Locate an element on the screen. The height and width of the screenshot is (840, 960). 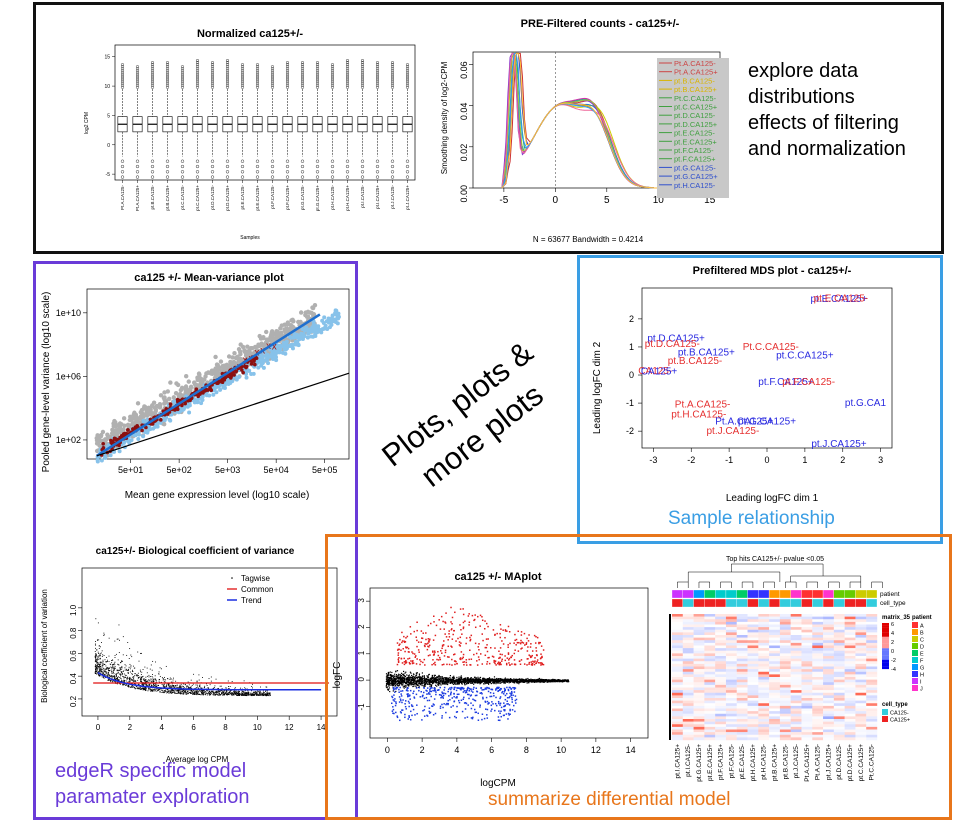
x-tick-label: 3 is located at coordinates (880, 460).